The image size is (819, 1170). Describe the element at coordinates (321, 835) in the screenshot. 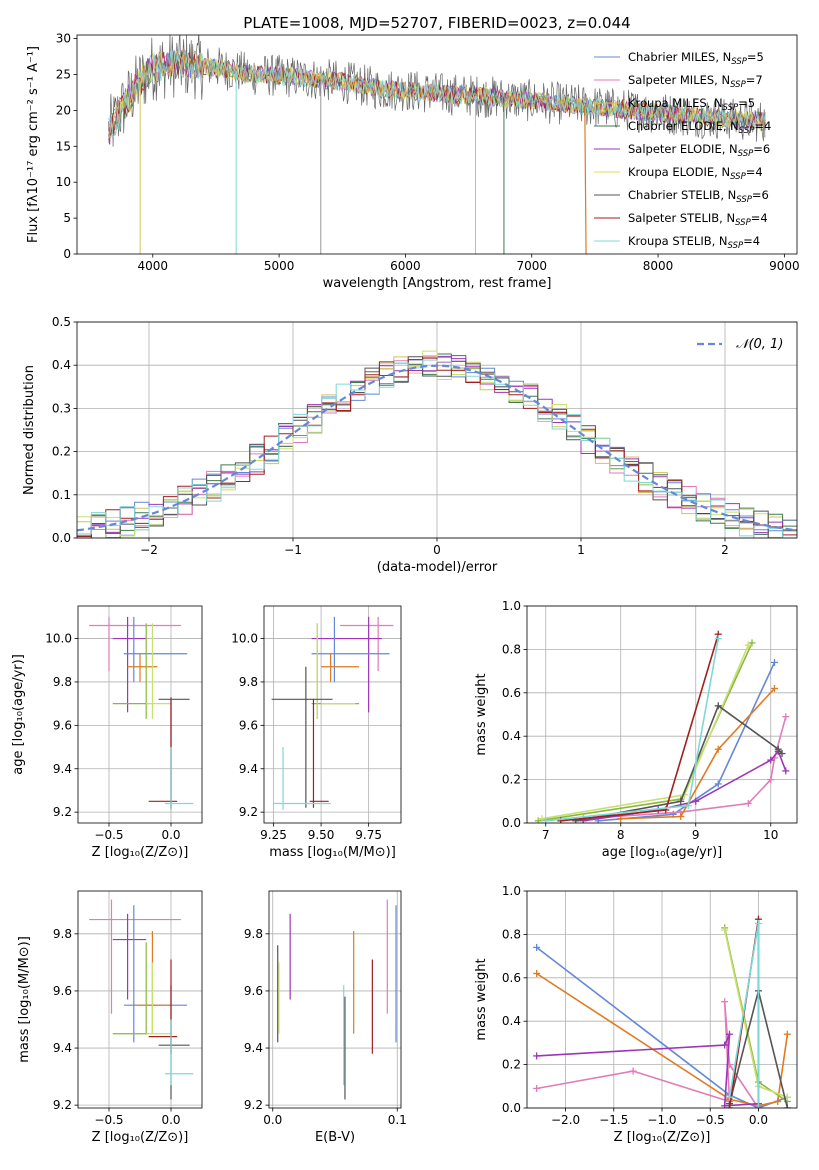

I see `x-tick-label: 9.50` at that location.